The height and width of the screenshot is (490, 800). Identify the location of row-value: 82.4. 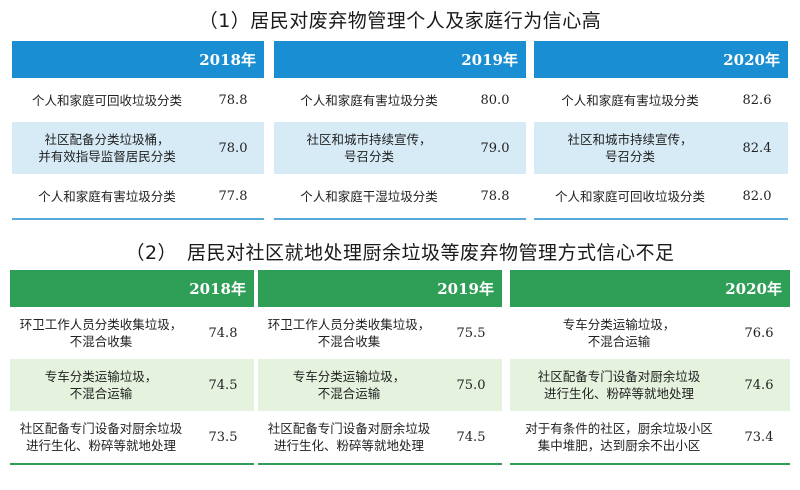
(757, 148).